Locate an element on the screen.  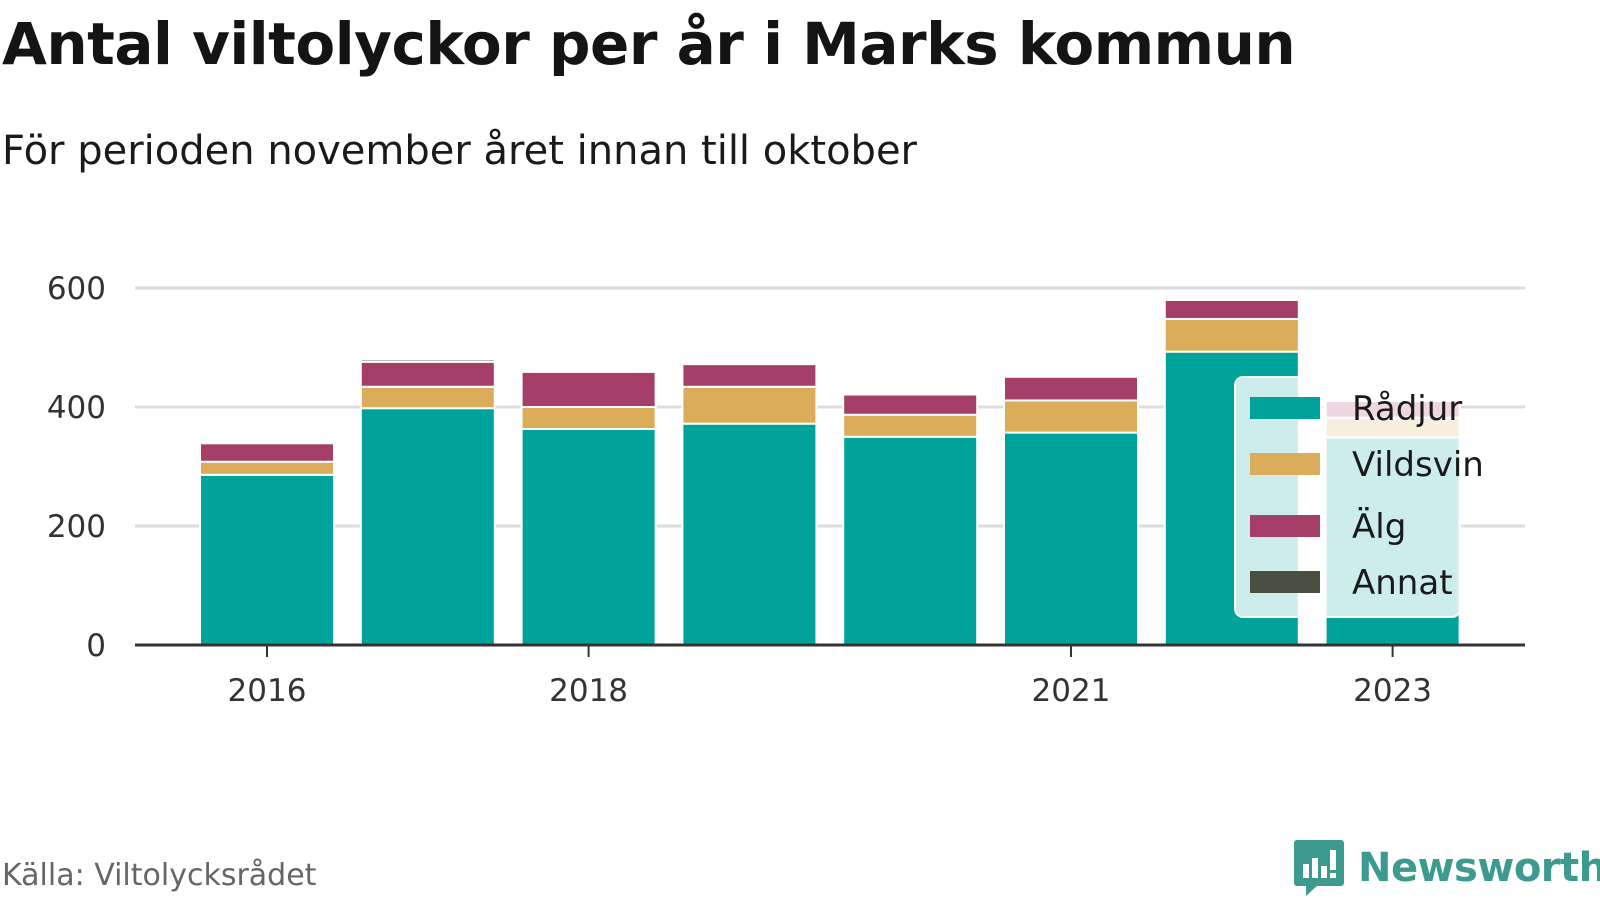
newsworthy-logo-icon is located at coordinates (1319, 868).